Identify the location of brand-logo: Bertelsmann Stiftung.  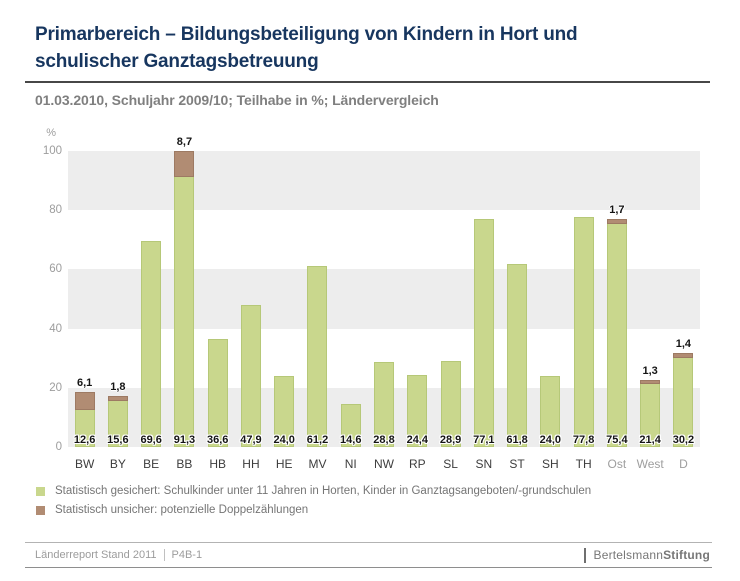
(647, 555).